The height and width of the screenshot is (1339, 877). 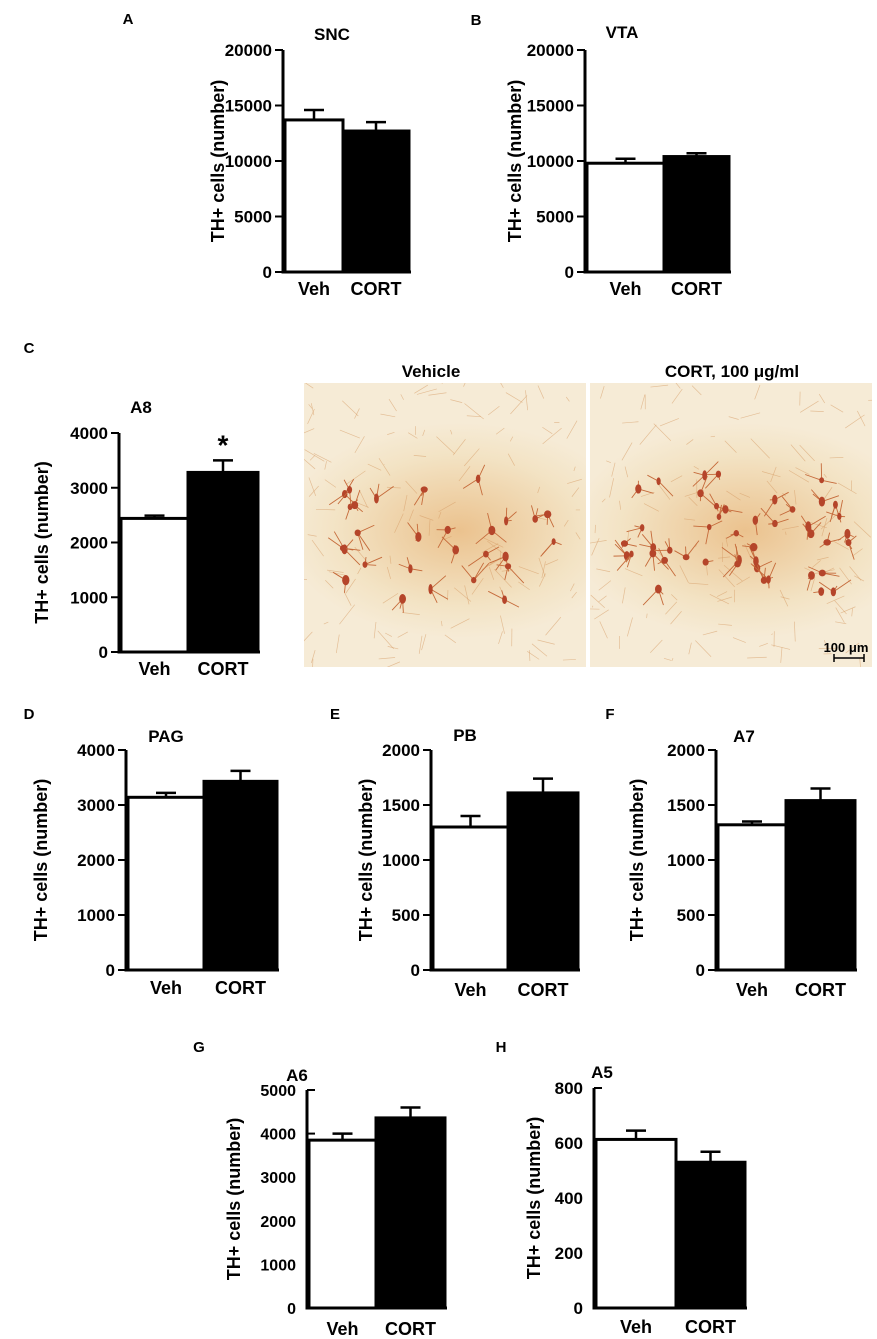 I want to click on vehicle-micrograph-neurons, so click(x=443, y=525).